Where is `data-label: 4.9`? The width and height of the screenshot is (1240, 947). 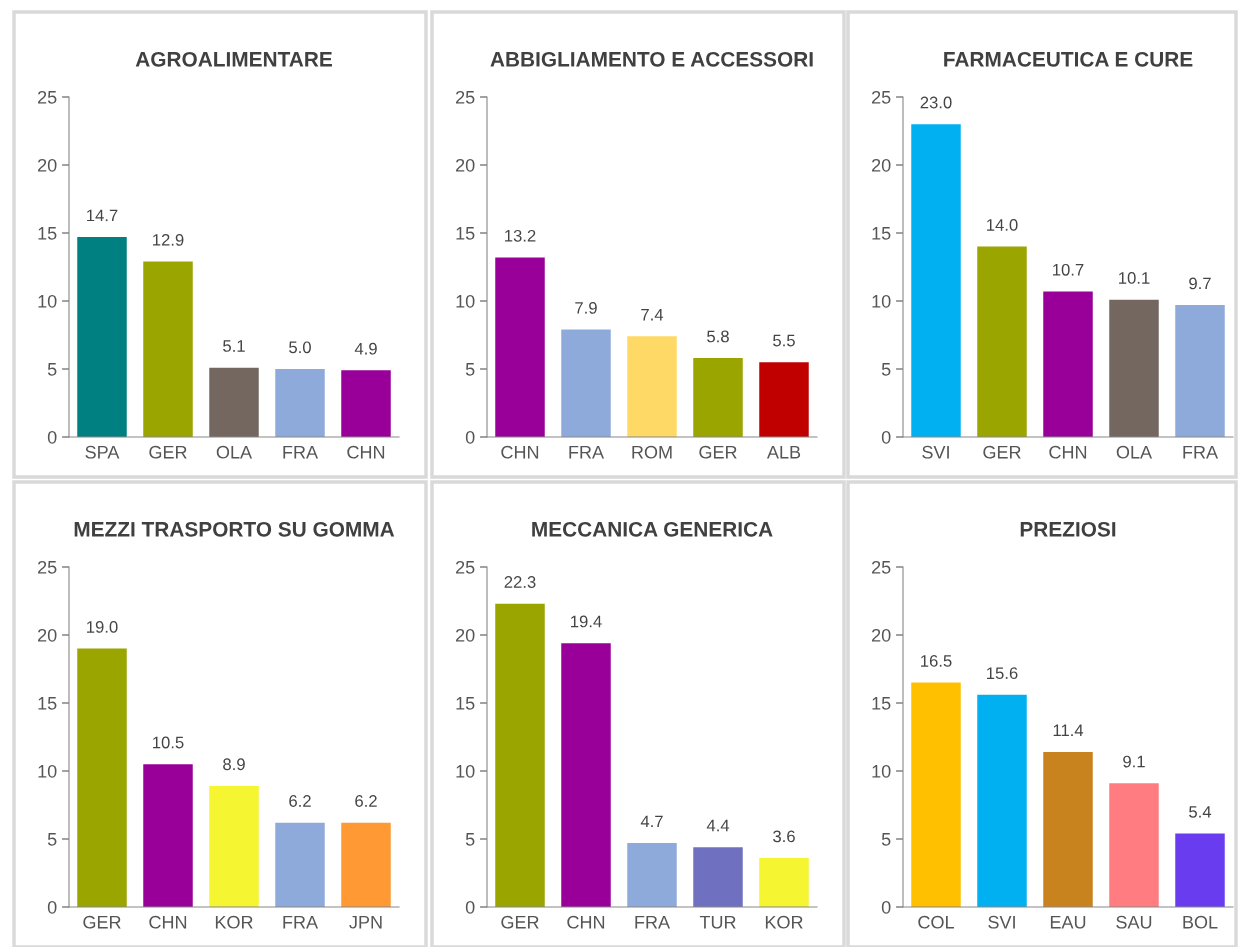 data-label: 4.9 is located at coordinates (365, 348).